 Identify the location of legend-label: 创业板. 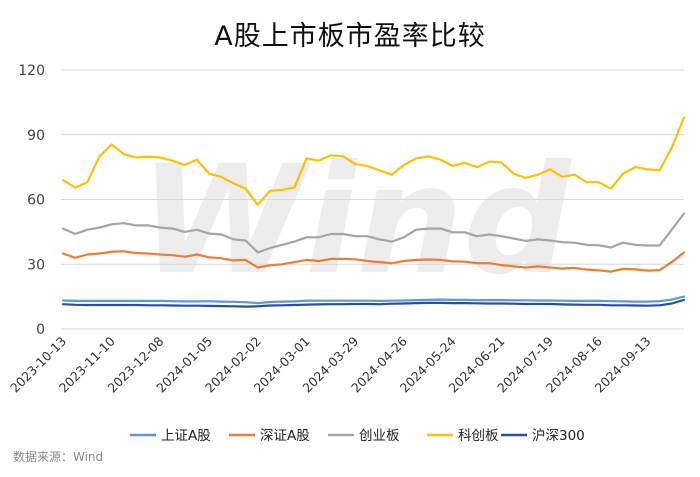
(379, 436).